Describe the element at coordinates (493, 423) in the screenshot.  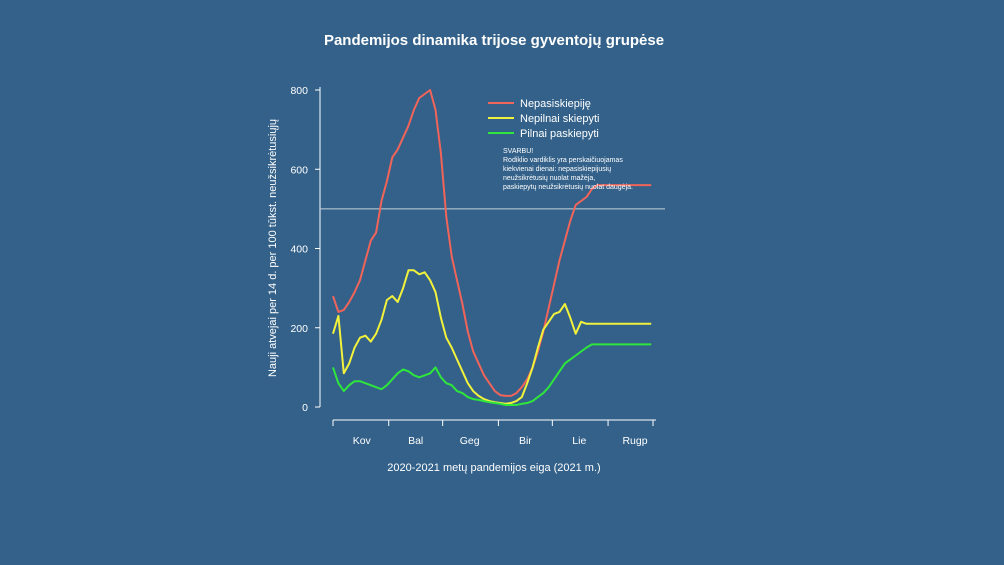
I see `x-ticks` at that location.